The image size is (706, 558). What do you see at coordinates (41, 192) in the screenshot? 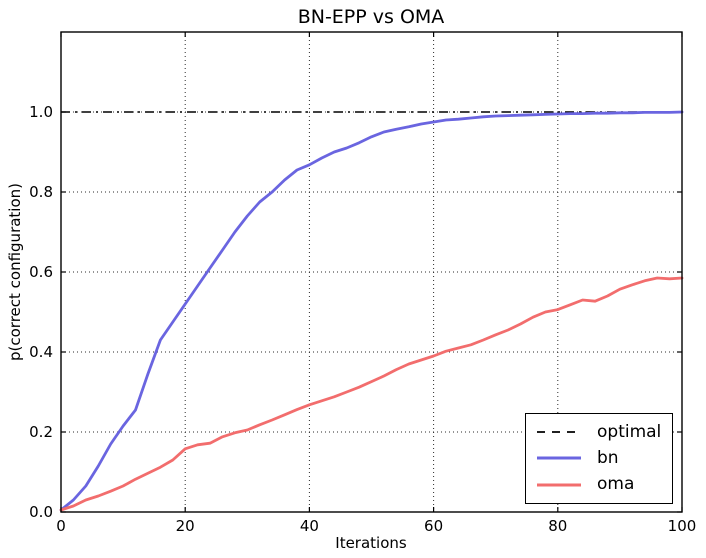
I see `y-tick-label: 0.8` at bounding box center [41, 192].